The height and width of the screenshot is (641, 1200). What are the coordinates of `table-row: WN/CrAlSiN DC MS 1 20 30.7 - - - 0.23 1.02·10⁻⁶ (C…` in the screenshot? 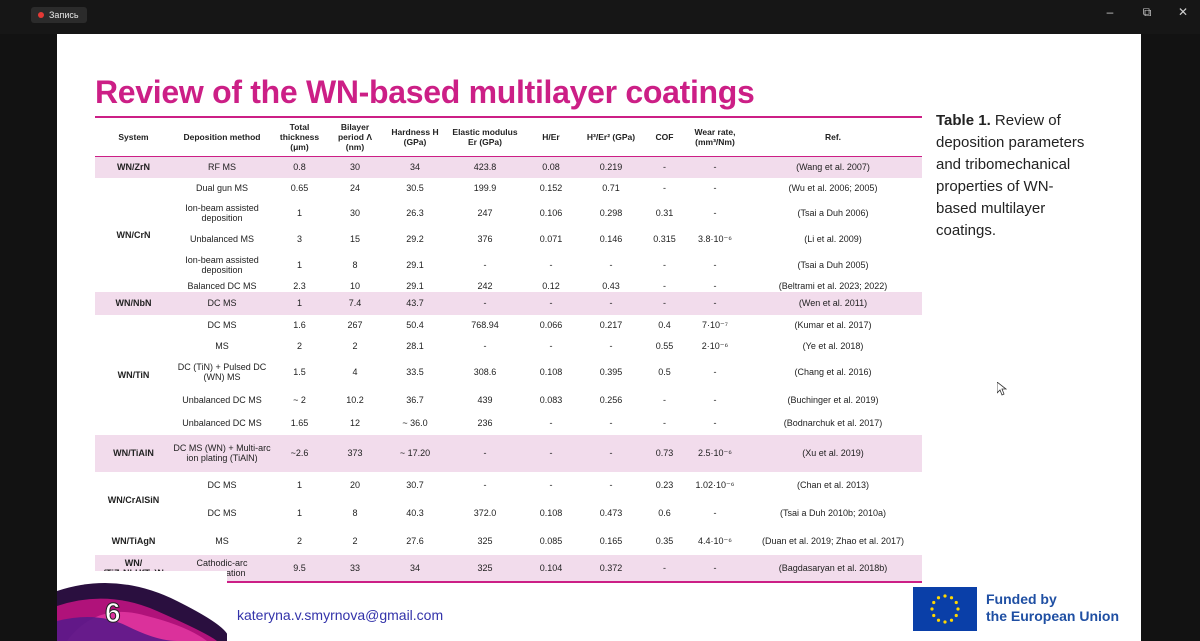 It's located at (508, 488).